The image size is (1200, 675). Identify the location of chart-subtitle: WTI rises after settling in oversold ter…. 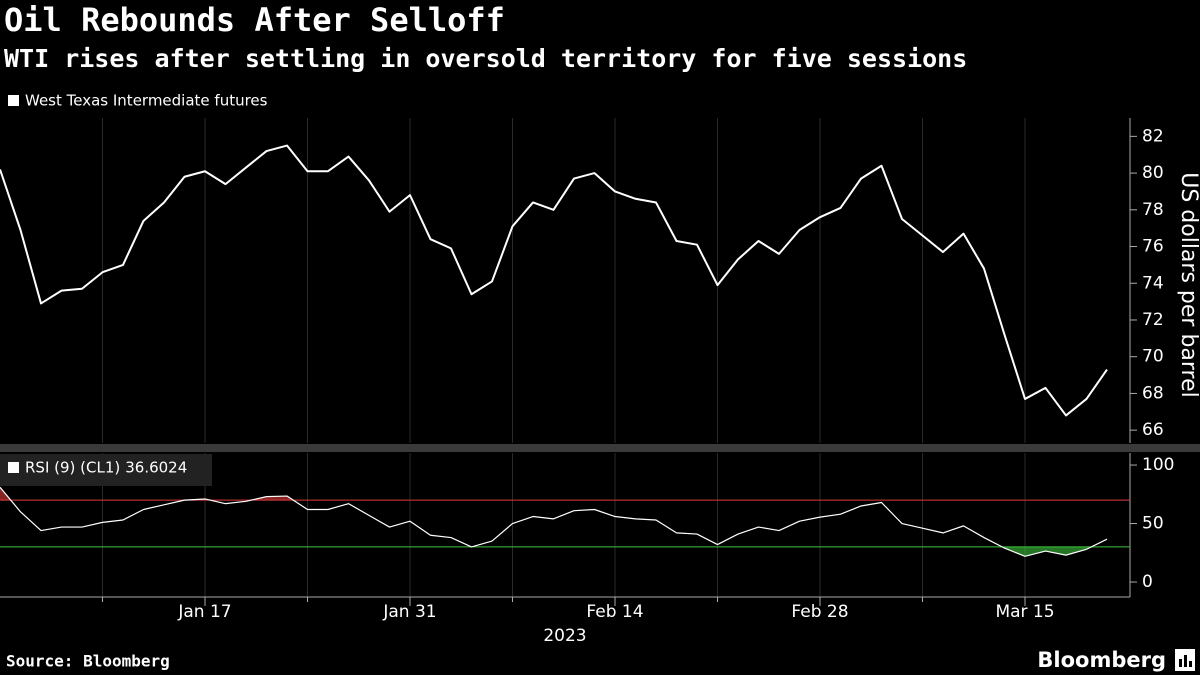
(485, 58).